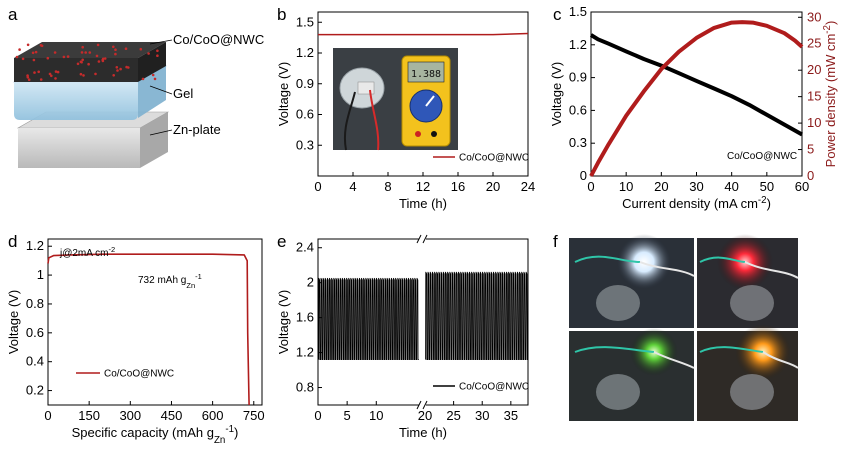 This screenshot has height=452, width=848. Describe the element at coordinates (310, 282) in the screenshot. I see `y-tick-label: 2` at that location.